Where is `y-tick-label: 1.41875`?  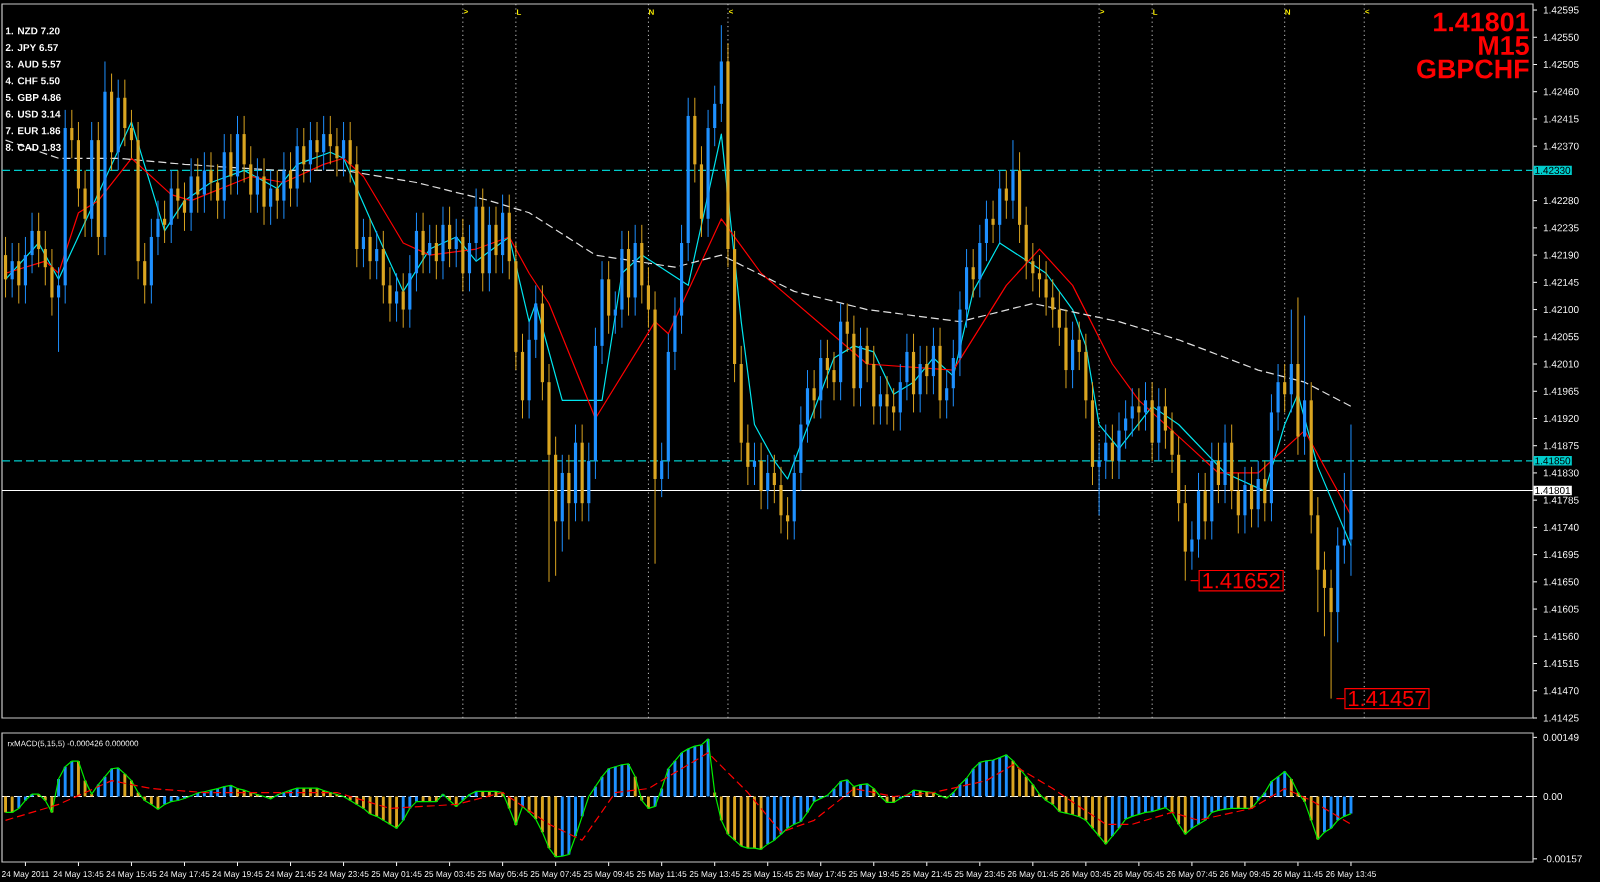
y-tick-label: 1.41875 is located at coordinates (1561, 446).